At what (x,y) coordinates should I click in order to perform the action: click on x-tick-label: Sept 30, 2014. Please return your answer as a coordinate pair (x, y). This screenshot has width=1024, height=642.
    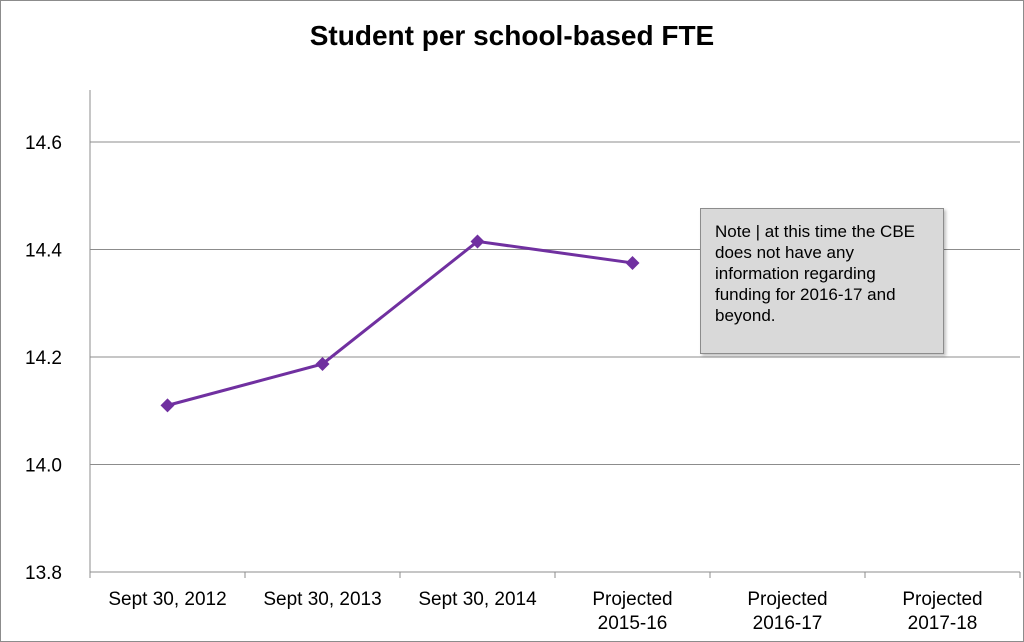
    Looking at the image, I should click on (477, 599).